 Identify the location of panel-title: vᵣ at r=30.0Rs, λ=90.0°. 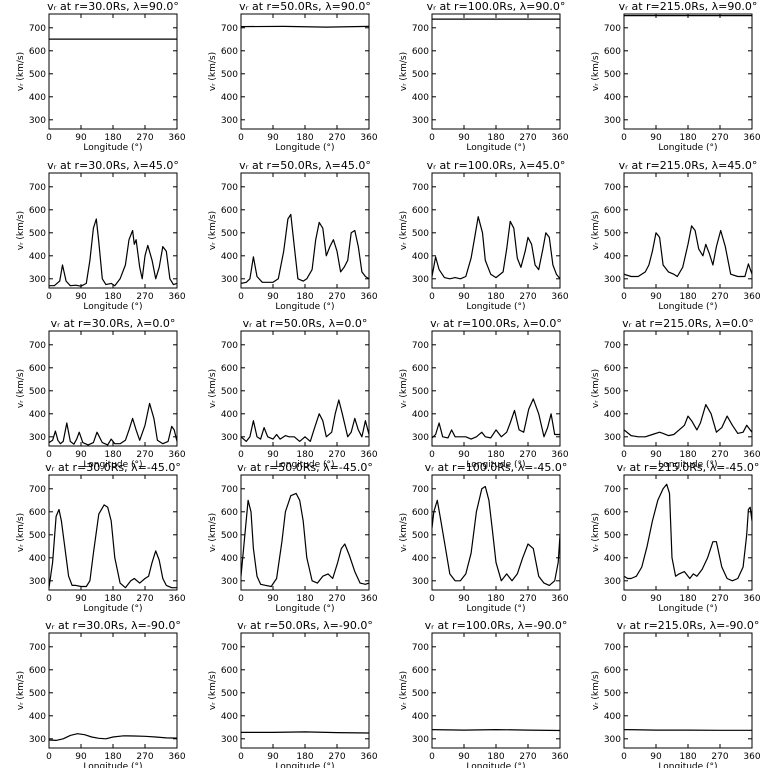
(113, 6).